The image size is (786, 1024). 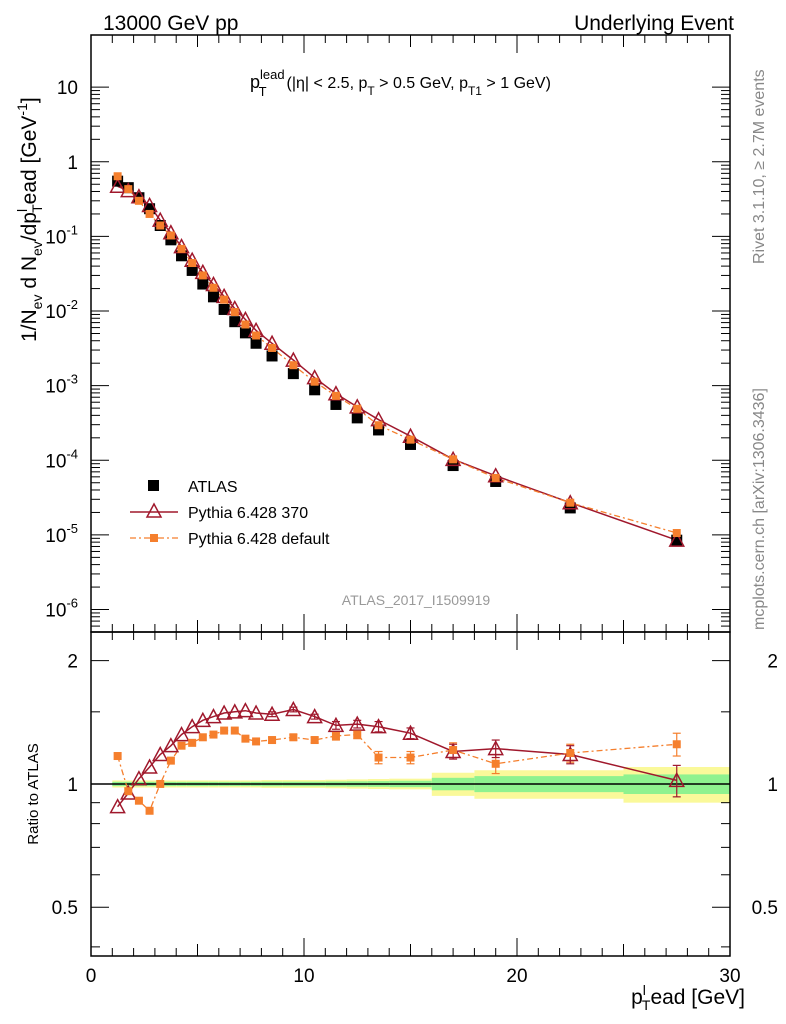 I want to click on rivet-label: Rivet 3.1.10, ≥ 2.7M events, so click(x=759, y=166).